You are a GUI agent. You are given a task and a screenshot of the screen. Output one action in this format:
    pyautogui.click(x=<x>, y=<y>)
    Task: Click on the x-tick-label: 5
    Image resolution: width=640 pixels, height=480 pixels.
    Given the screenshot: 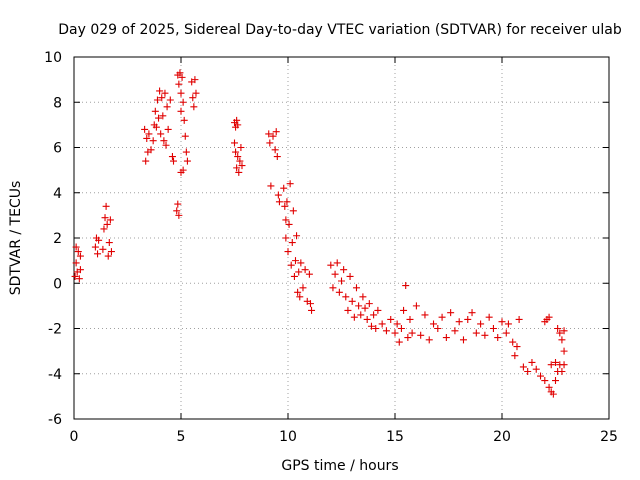 What is the action you would take?
    pyautogui.click(x=181, y=437)
    